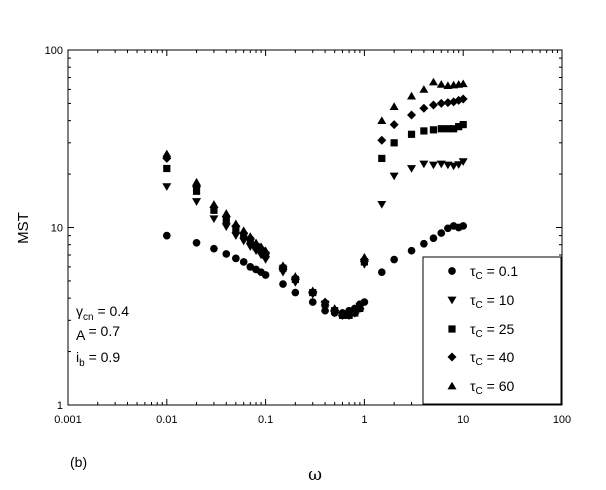 This screenshot has width=606, height=490. What do you see at coordinates (492, 358) in the screenshot?
I see `legend-label-3: τC = 40` at bounding box center [492, 358].